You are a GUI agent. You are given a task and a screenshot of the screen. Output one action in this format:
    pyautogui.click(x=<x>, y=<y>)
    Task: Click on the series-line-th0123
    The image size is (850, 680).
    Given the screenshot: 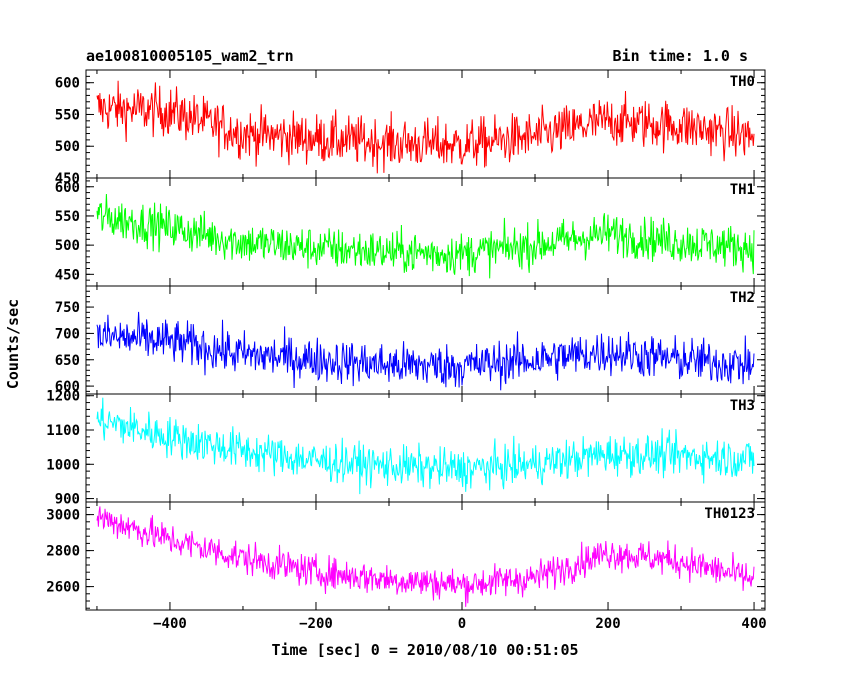 What is the action you would take?
    pyautogui.click(x=425, y=556)
    